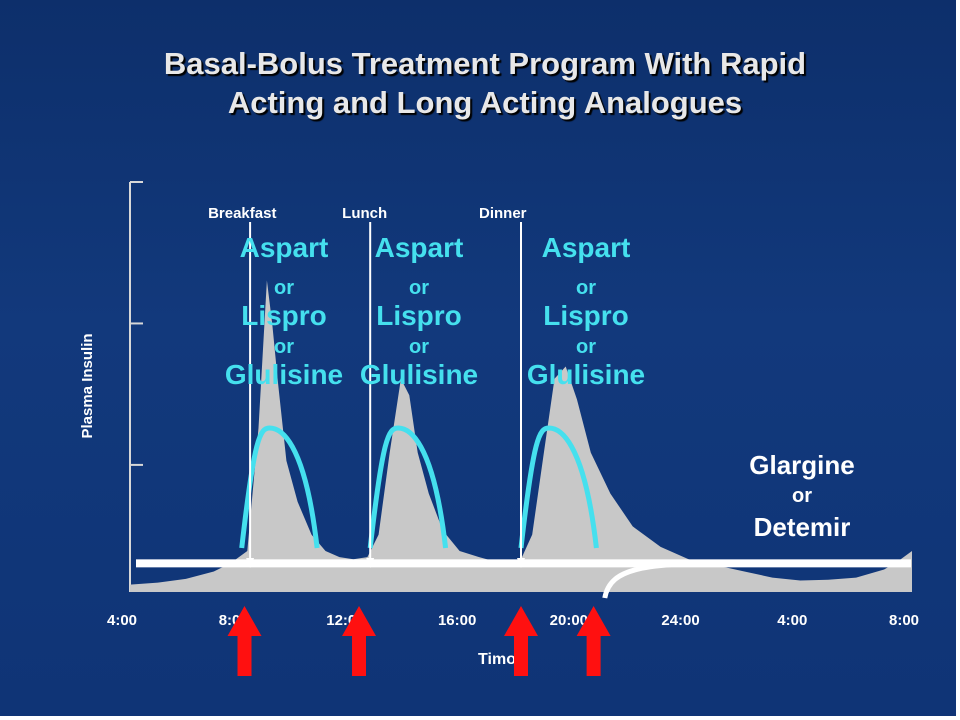 The height and width of the screenshot is (720, 960). Describe the element at coordinates (523, 563) in the screenshot. I see `long-acting-basal-line` at that location.